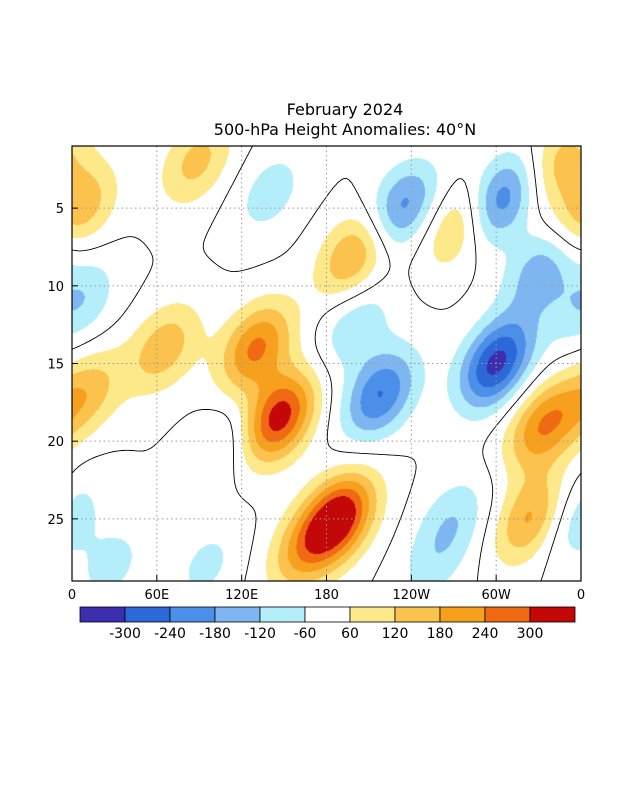  Describe the element at coordinates (260, 634) in the screenshot. I see `colorbar-label: -120` at that location.